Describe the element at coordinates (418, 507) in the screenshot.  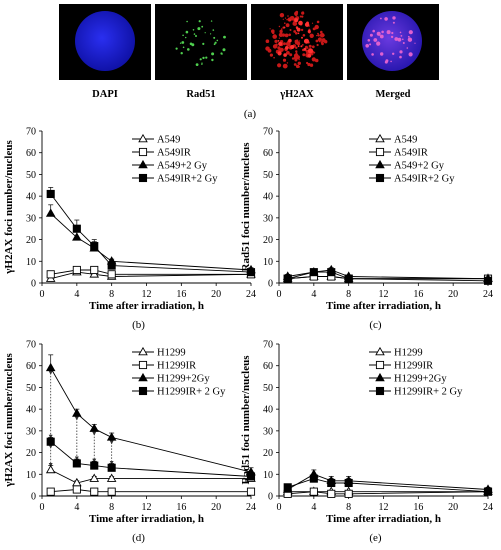
I see `x-tick-label: 16` at that location.